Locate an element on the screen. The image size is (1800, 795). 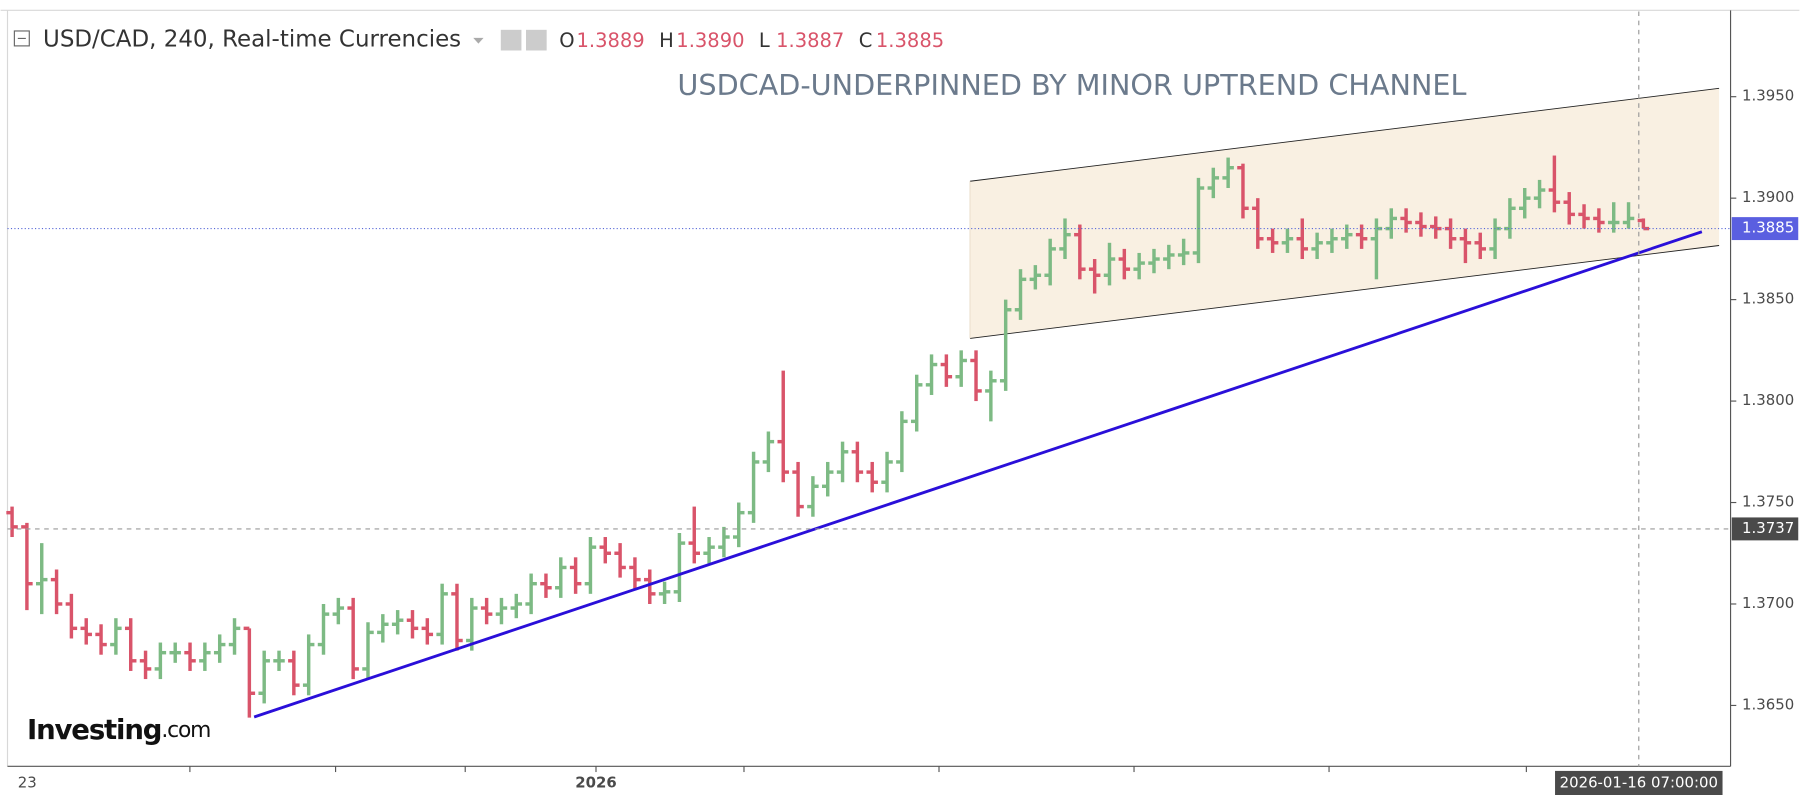
header-key: L is located at coordinates (764, 40).